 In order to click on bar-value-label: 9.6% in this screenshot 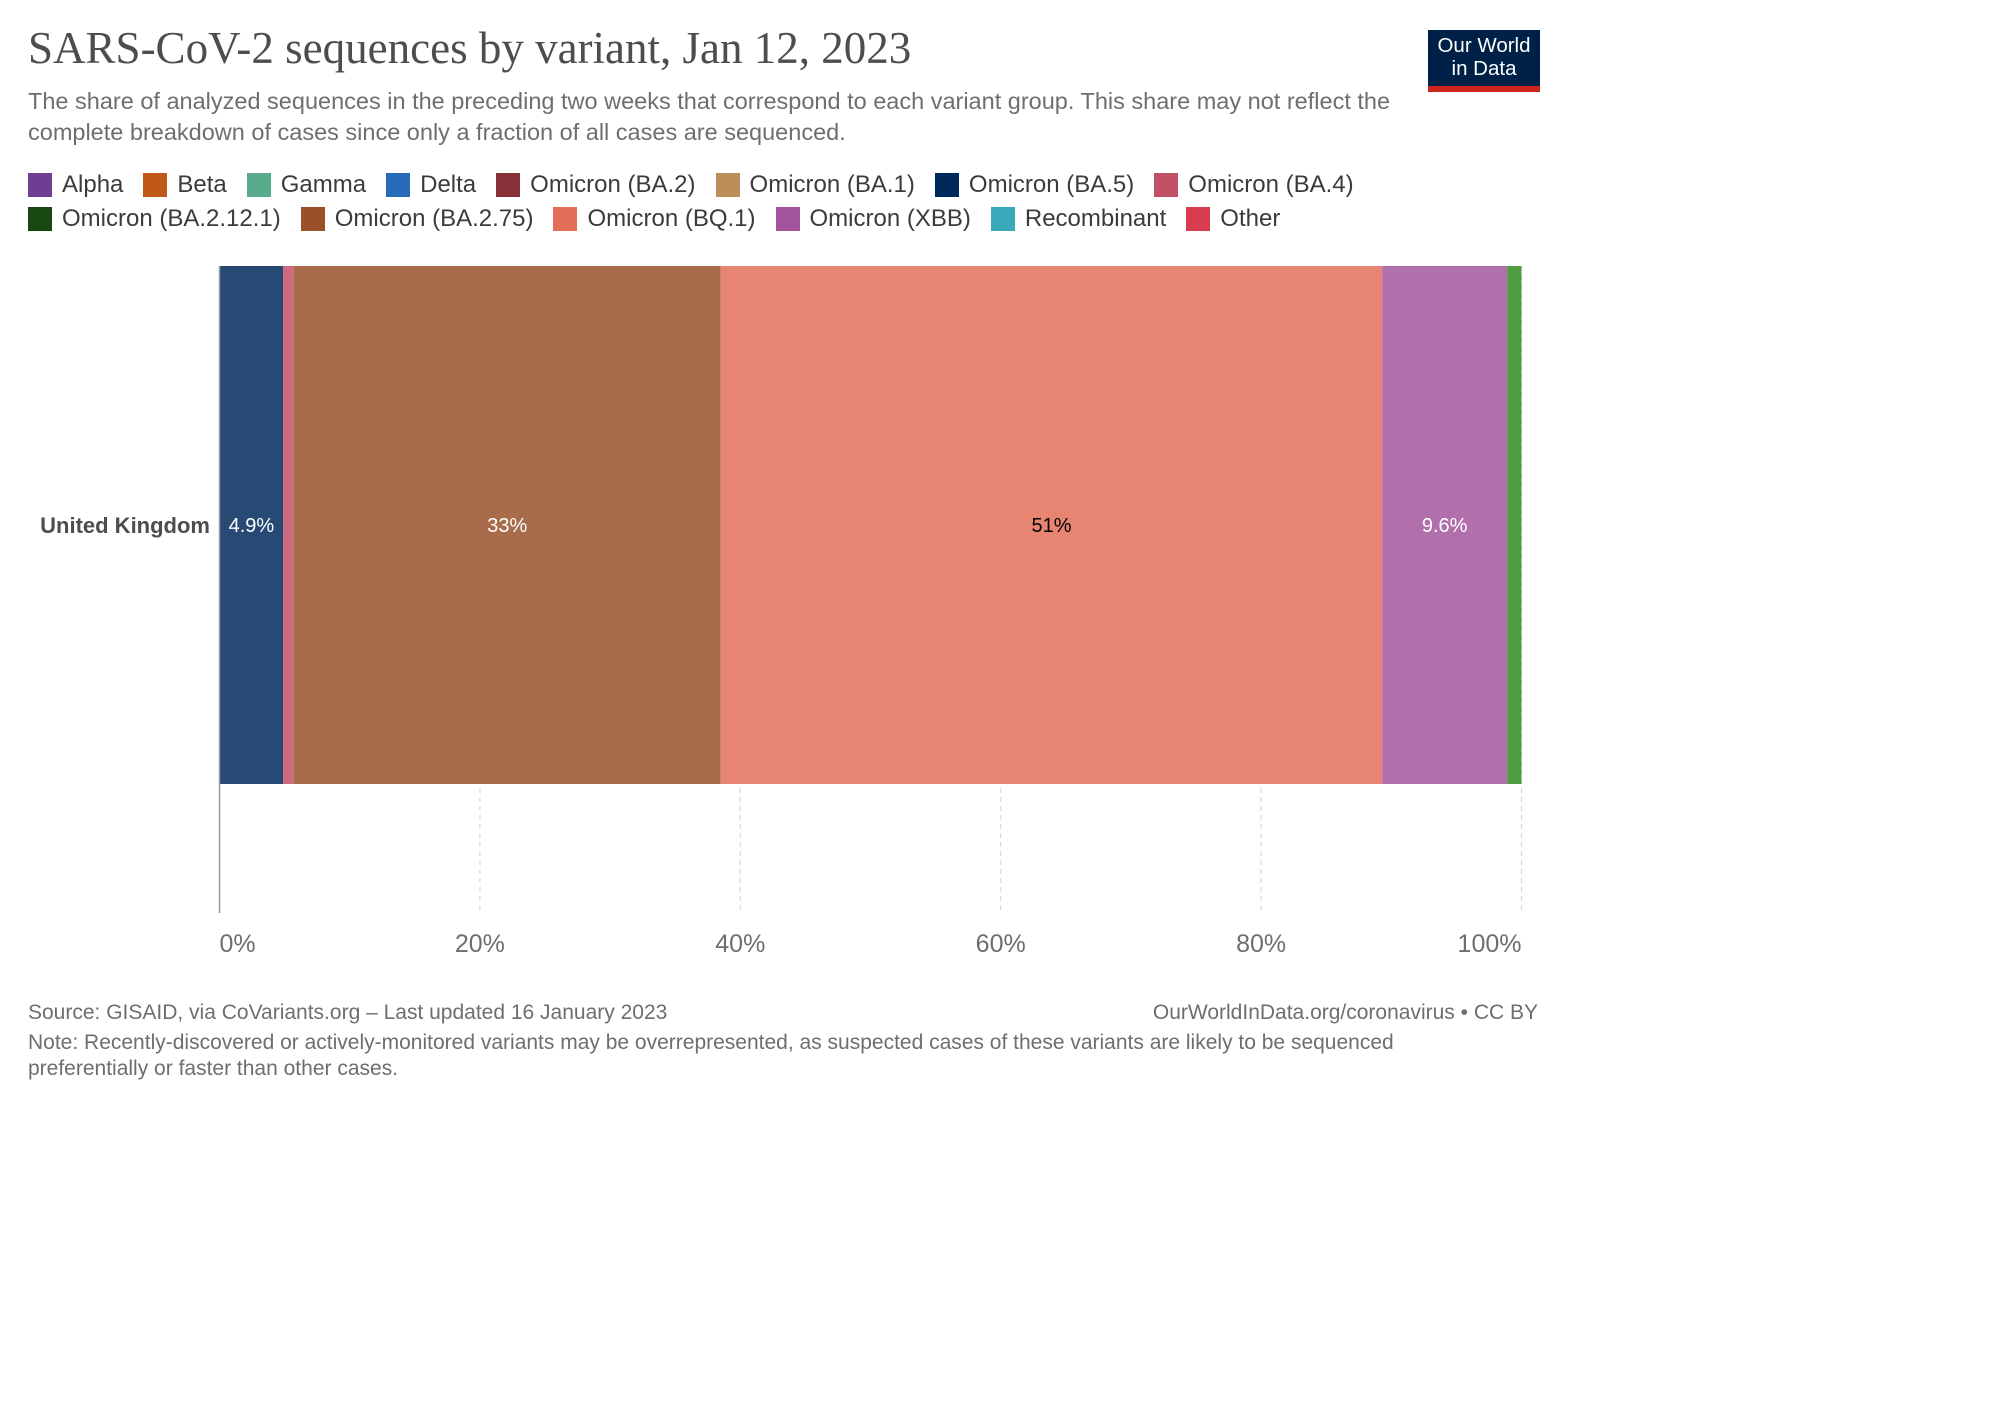, I will do `click(1445, 526)`.